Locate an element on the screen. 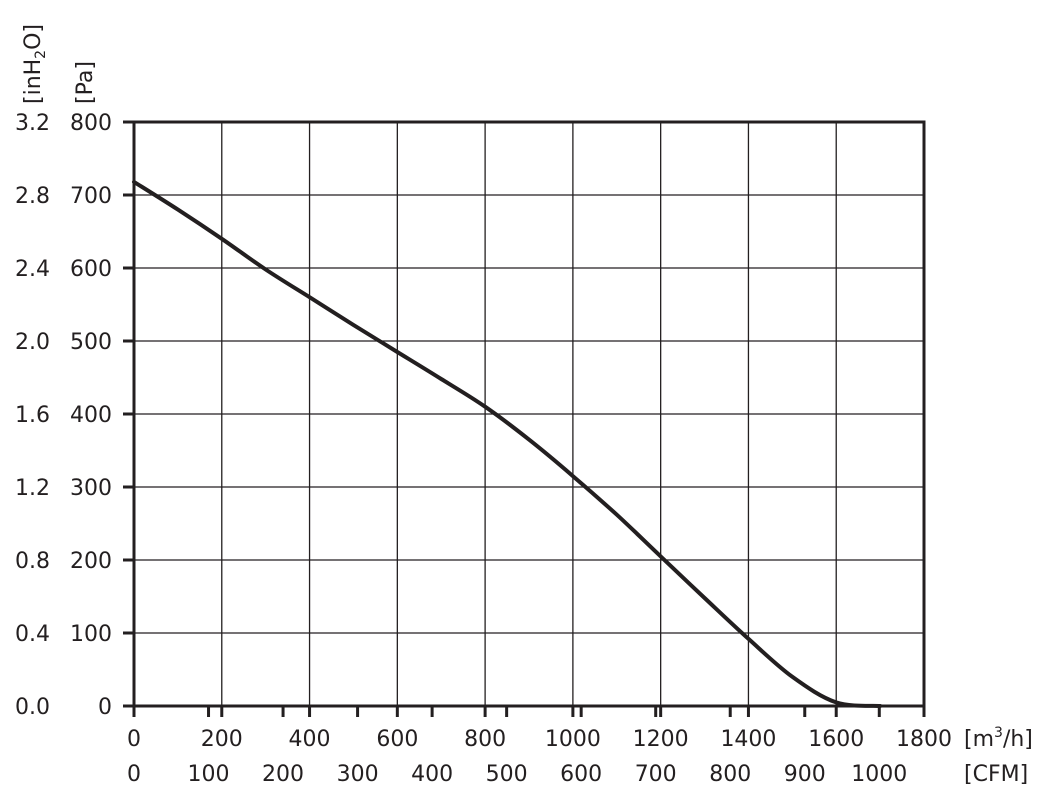 The height and width of the screenshot is (805, 1051). y-tick-label-inh2o: 1.2 is located at coordinates (32, 488).